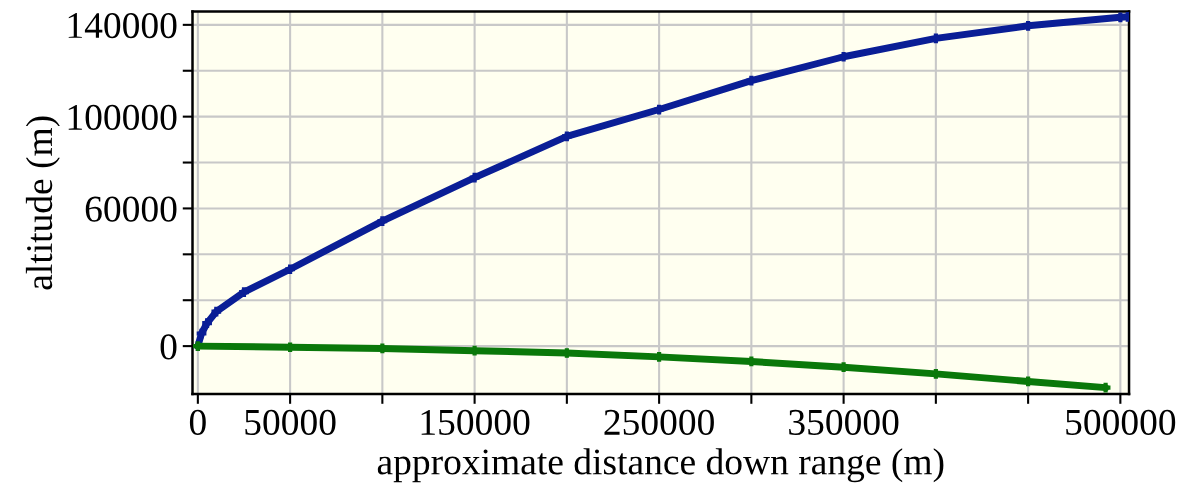  Describe the element at coordinates (197, 422) in the screenshot. I see `x-tick-label: 0` at that location.